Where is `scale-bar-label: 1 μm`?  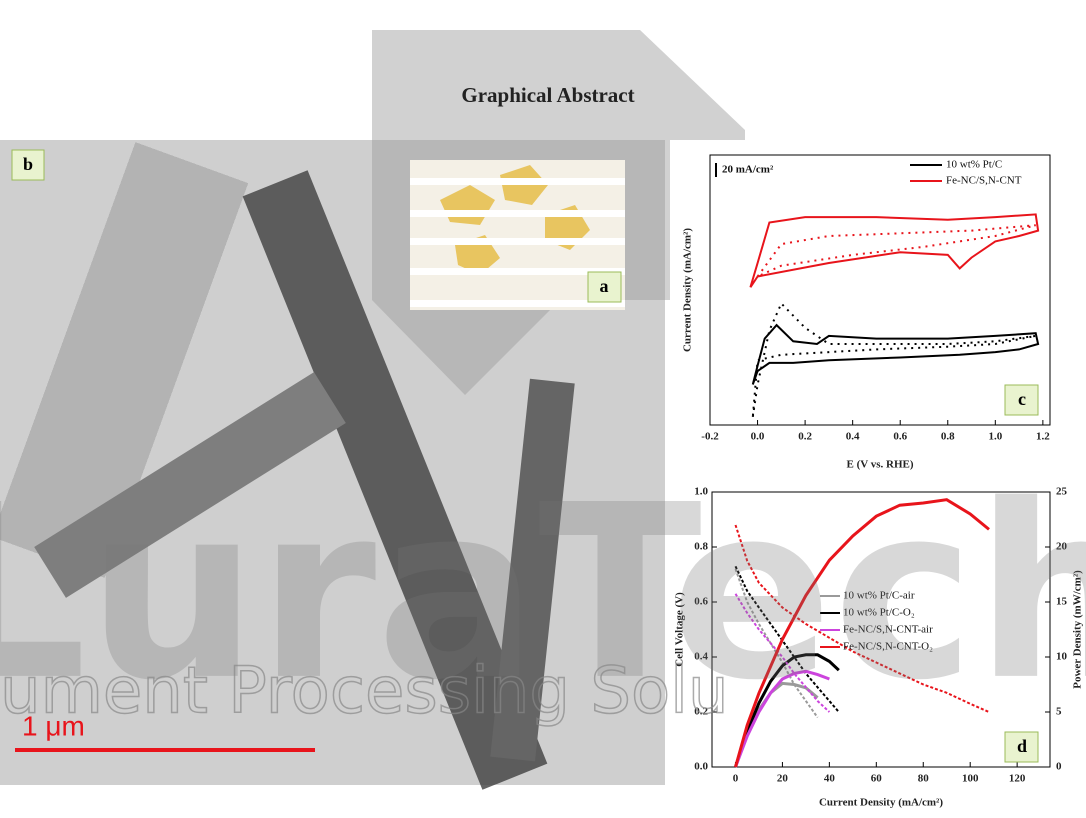
scale-bar-label: 1 μm is located at coordinates (53, 725).